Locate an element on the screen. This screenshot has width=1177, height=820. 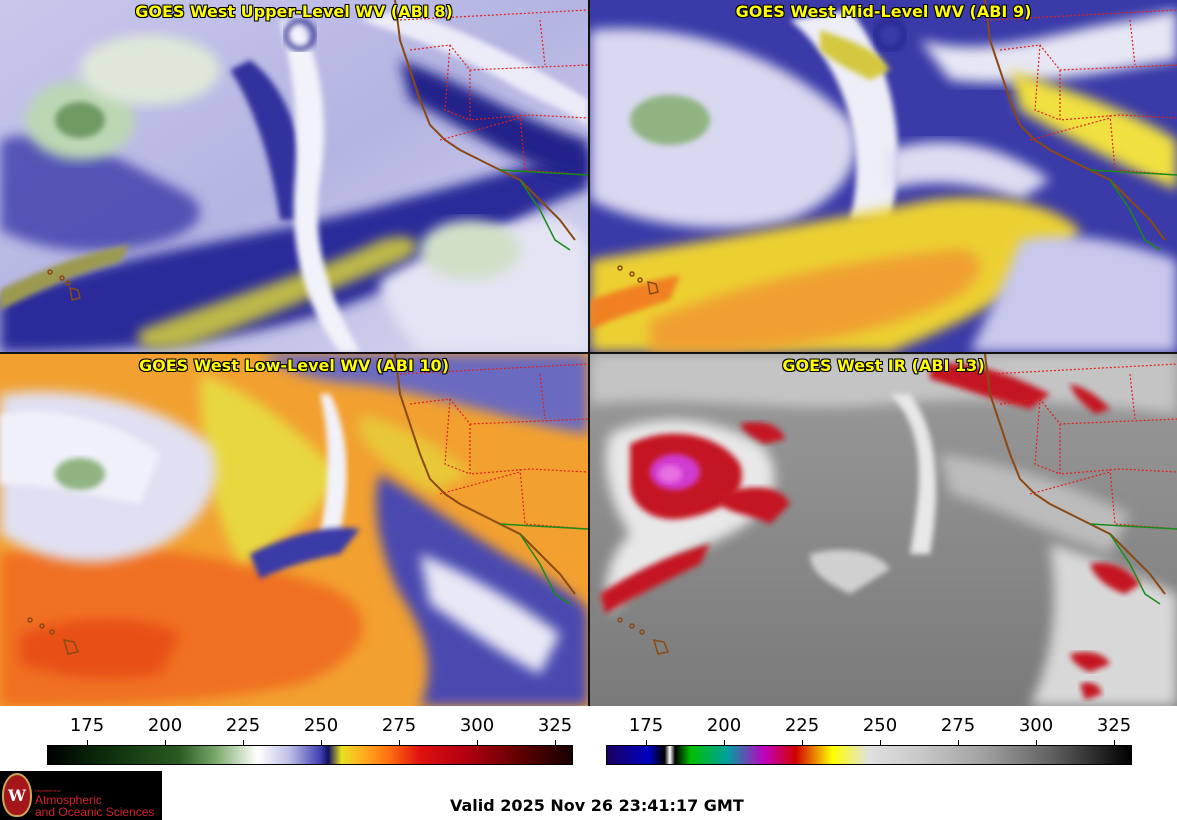
wv-tick-label: 250 is located at coordinates (321, 725).